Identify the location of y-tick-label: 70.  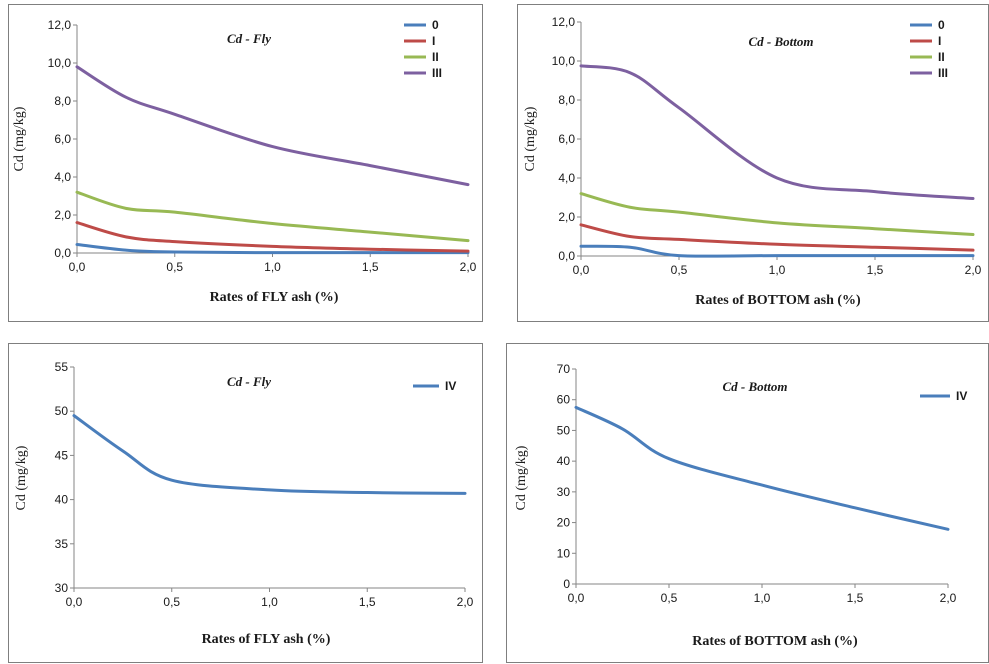
(564, 369).